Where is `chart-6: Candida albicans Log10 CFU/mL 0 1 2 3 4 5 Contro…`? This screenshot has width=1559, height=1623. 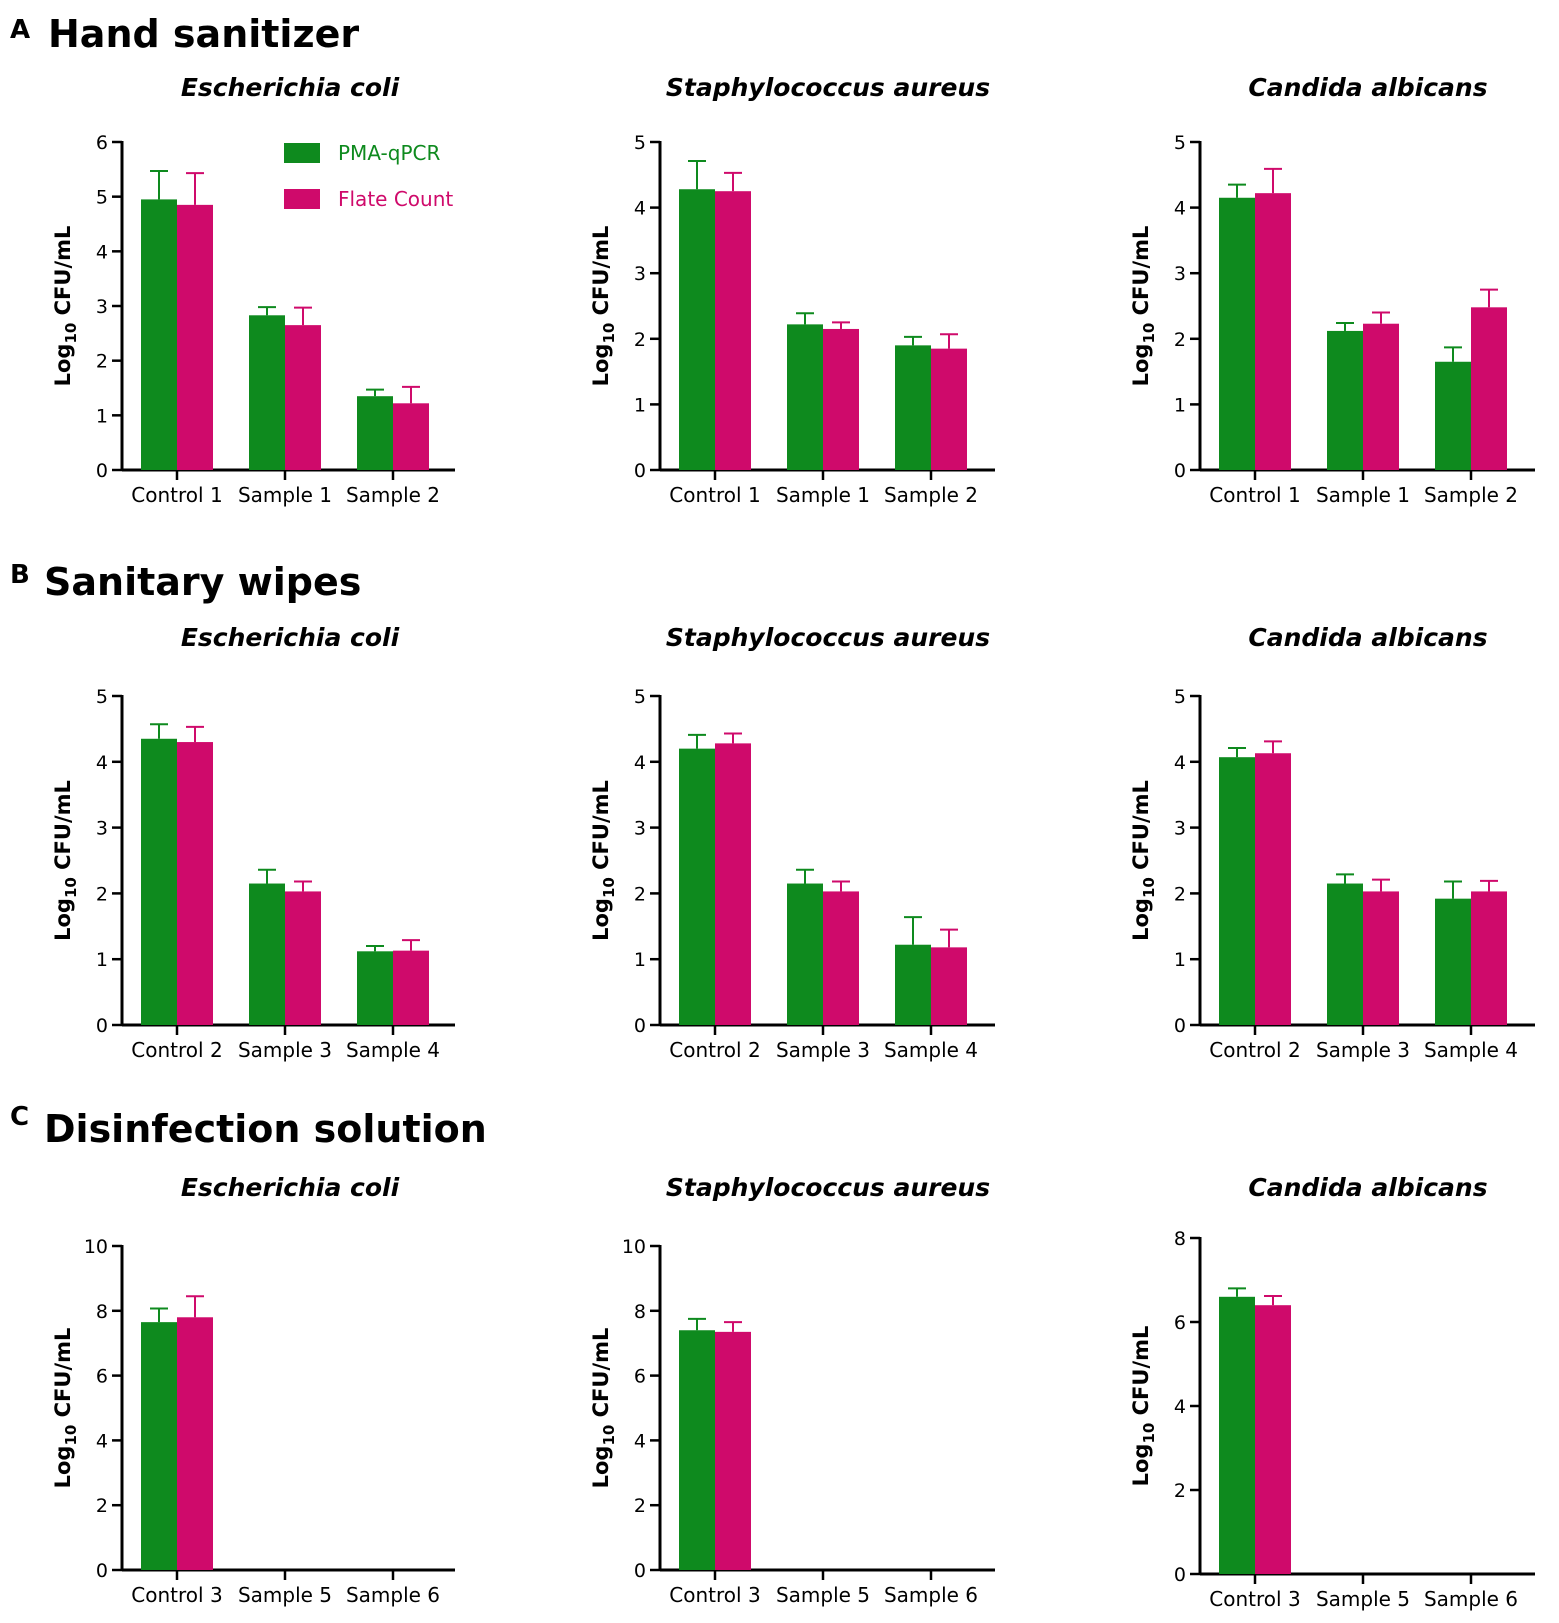
chart-6: Candida albicans Log10 CFU/mL 0 1 2 3 4 5 Contro… is located at coordinates (1332, 842).